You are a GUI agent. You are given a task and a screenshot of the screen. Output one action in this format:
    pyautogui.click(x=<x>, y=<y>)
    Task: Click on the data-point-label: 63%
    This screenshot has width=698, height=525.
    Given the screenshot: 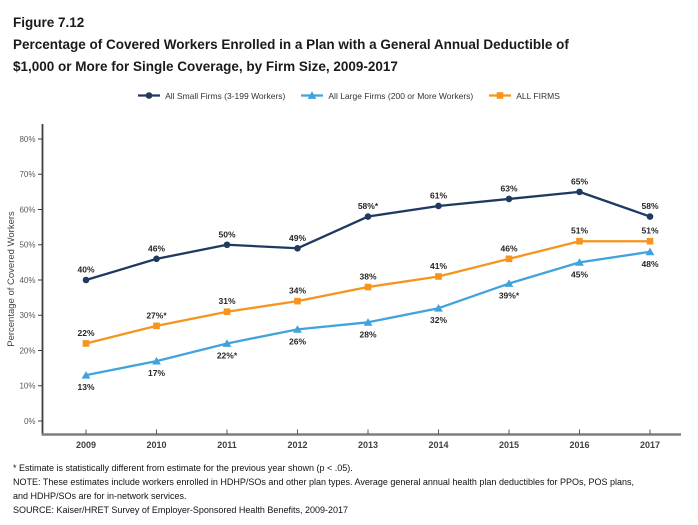 What is the action you would take?
    pyautogui.click(x=508, y=188)
    